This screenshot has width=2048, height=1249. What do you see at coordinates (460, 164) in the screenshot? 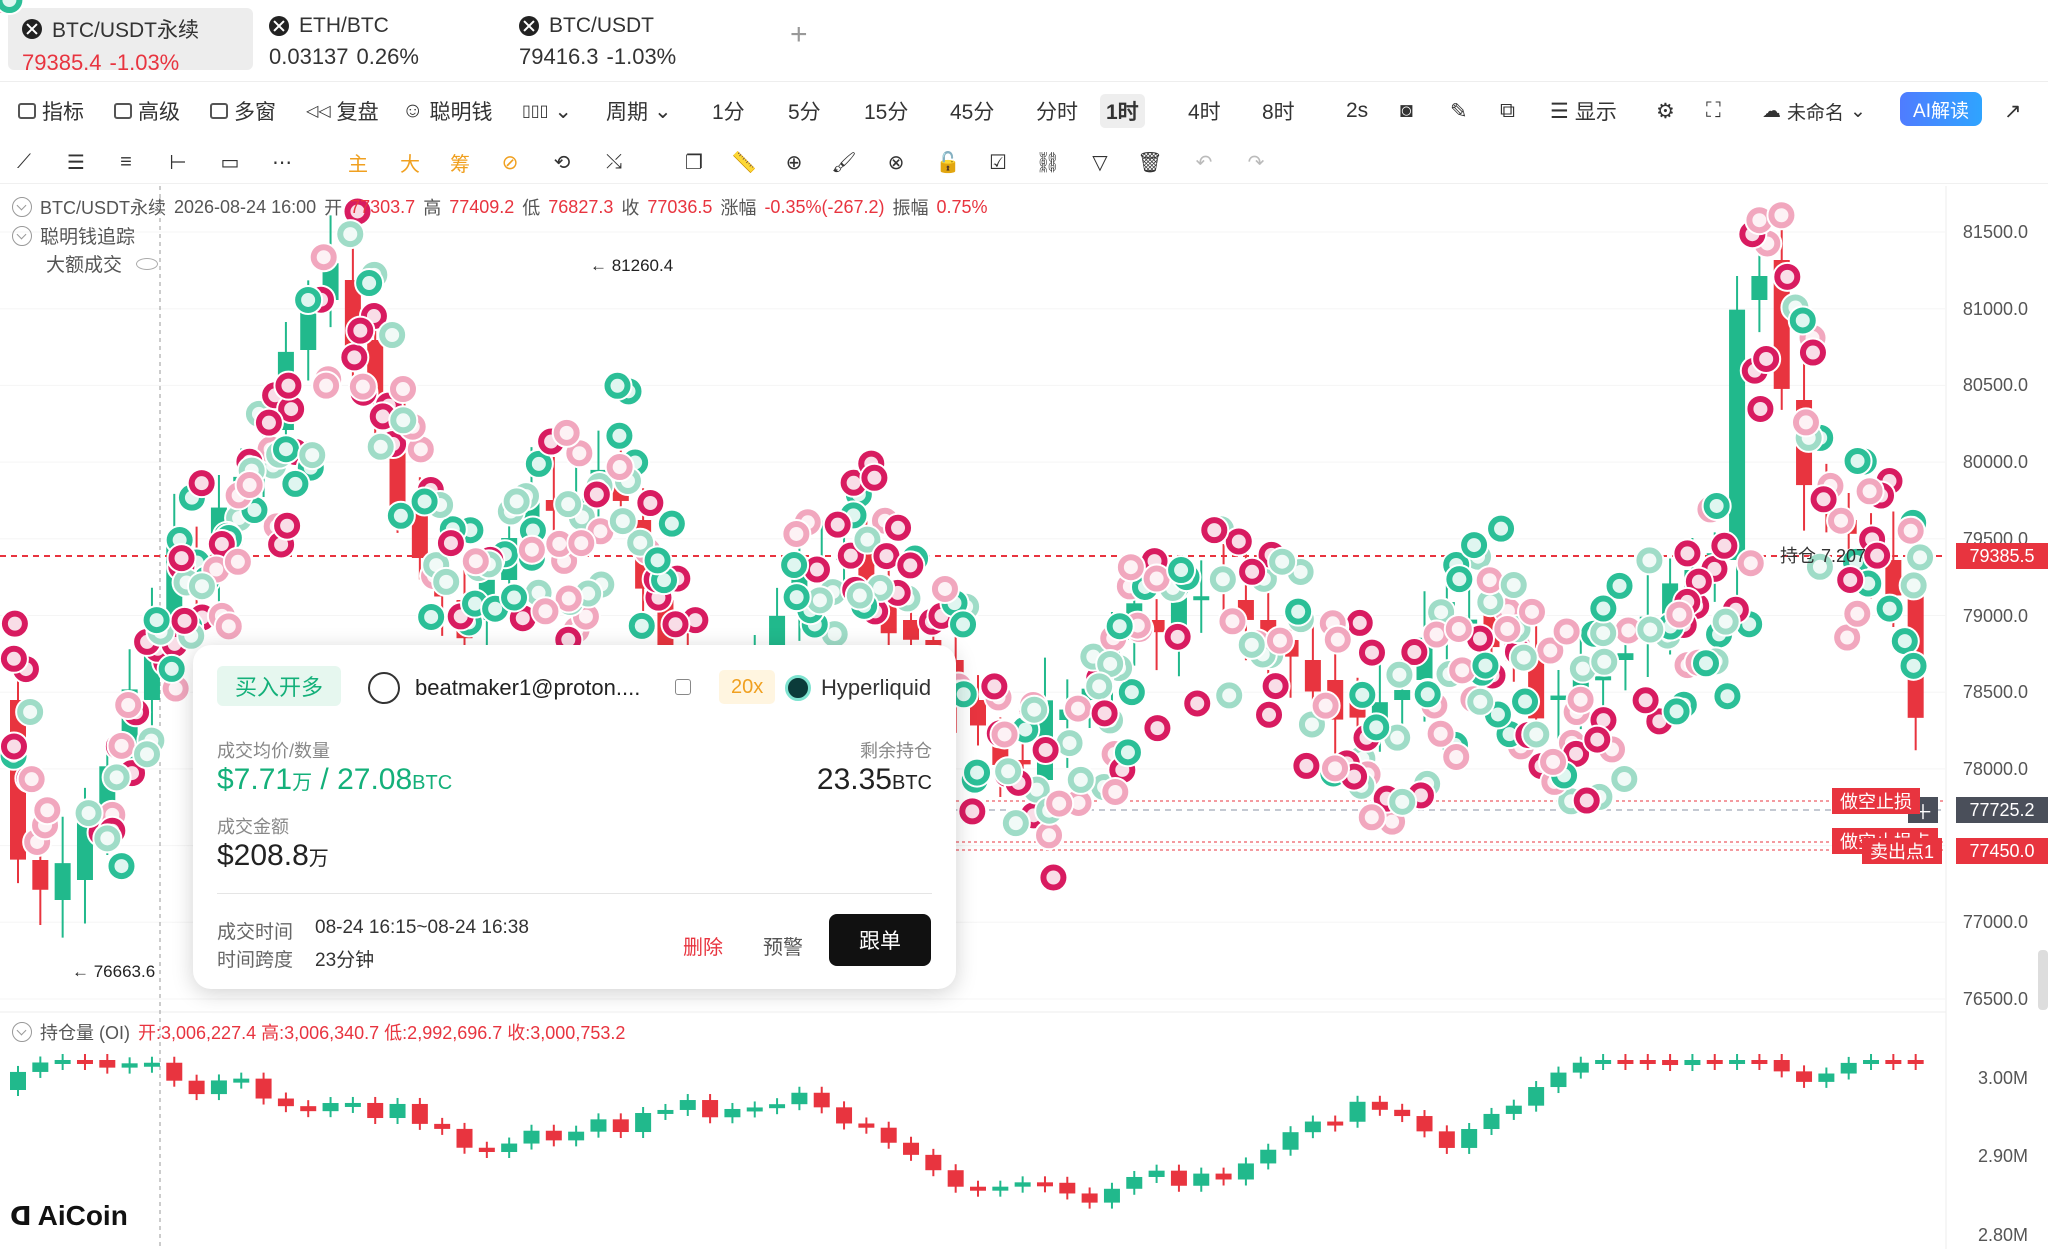
I see `chip-toggle: 筹` at bounding box center [460, 164].